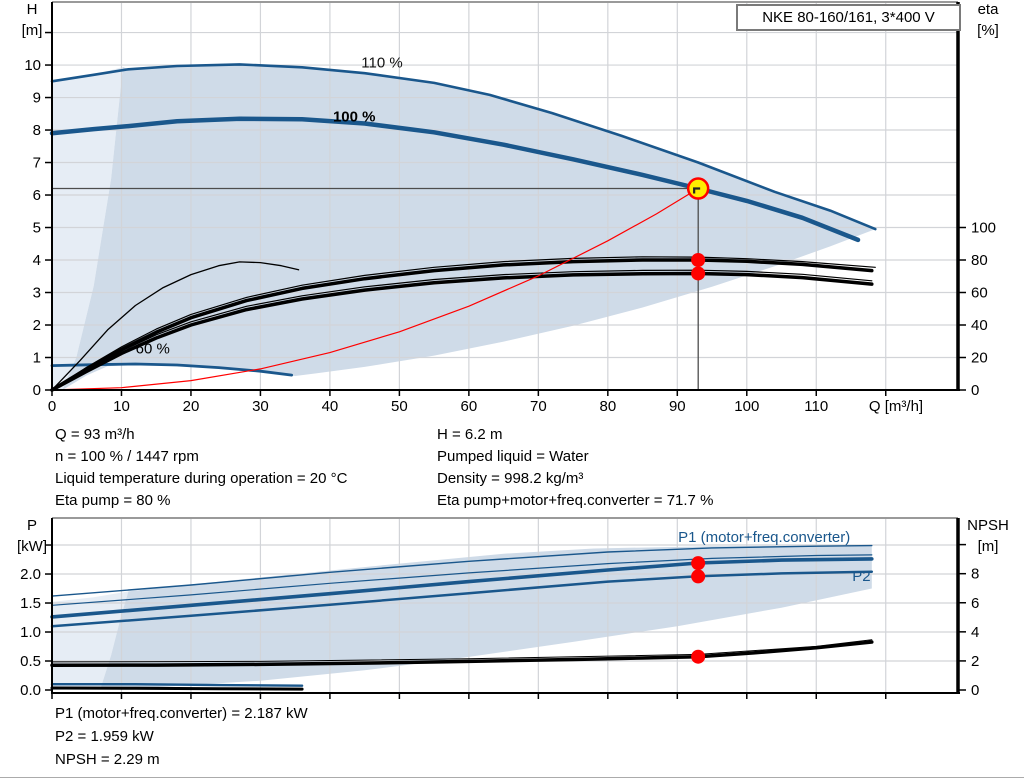 This screenshot has width=1024, height=781. I want to click on y2-tick-label: 20, so click(979, 358).